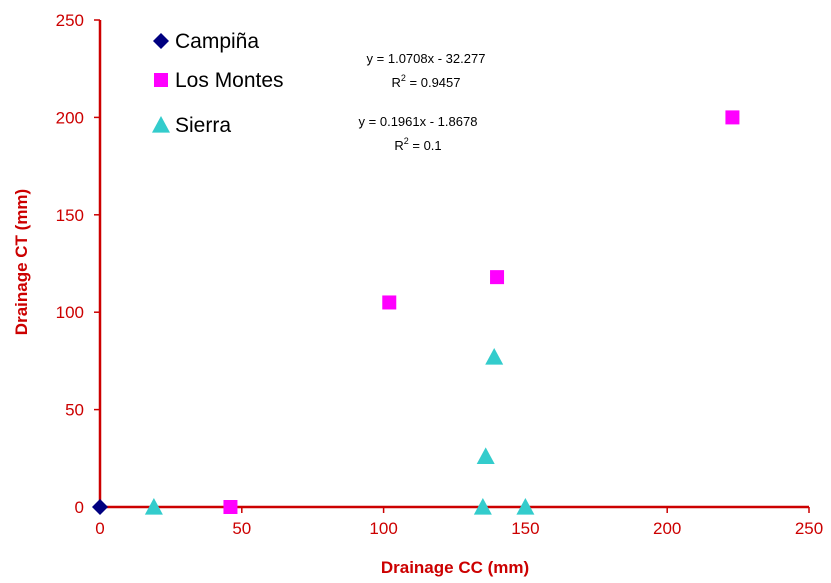  Describe the element at coordinates (455, 567) in the screenshot. I see `x-axis-title: Drainage CC (mm)` at that location.